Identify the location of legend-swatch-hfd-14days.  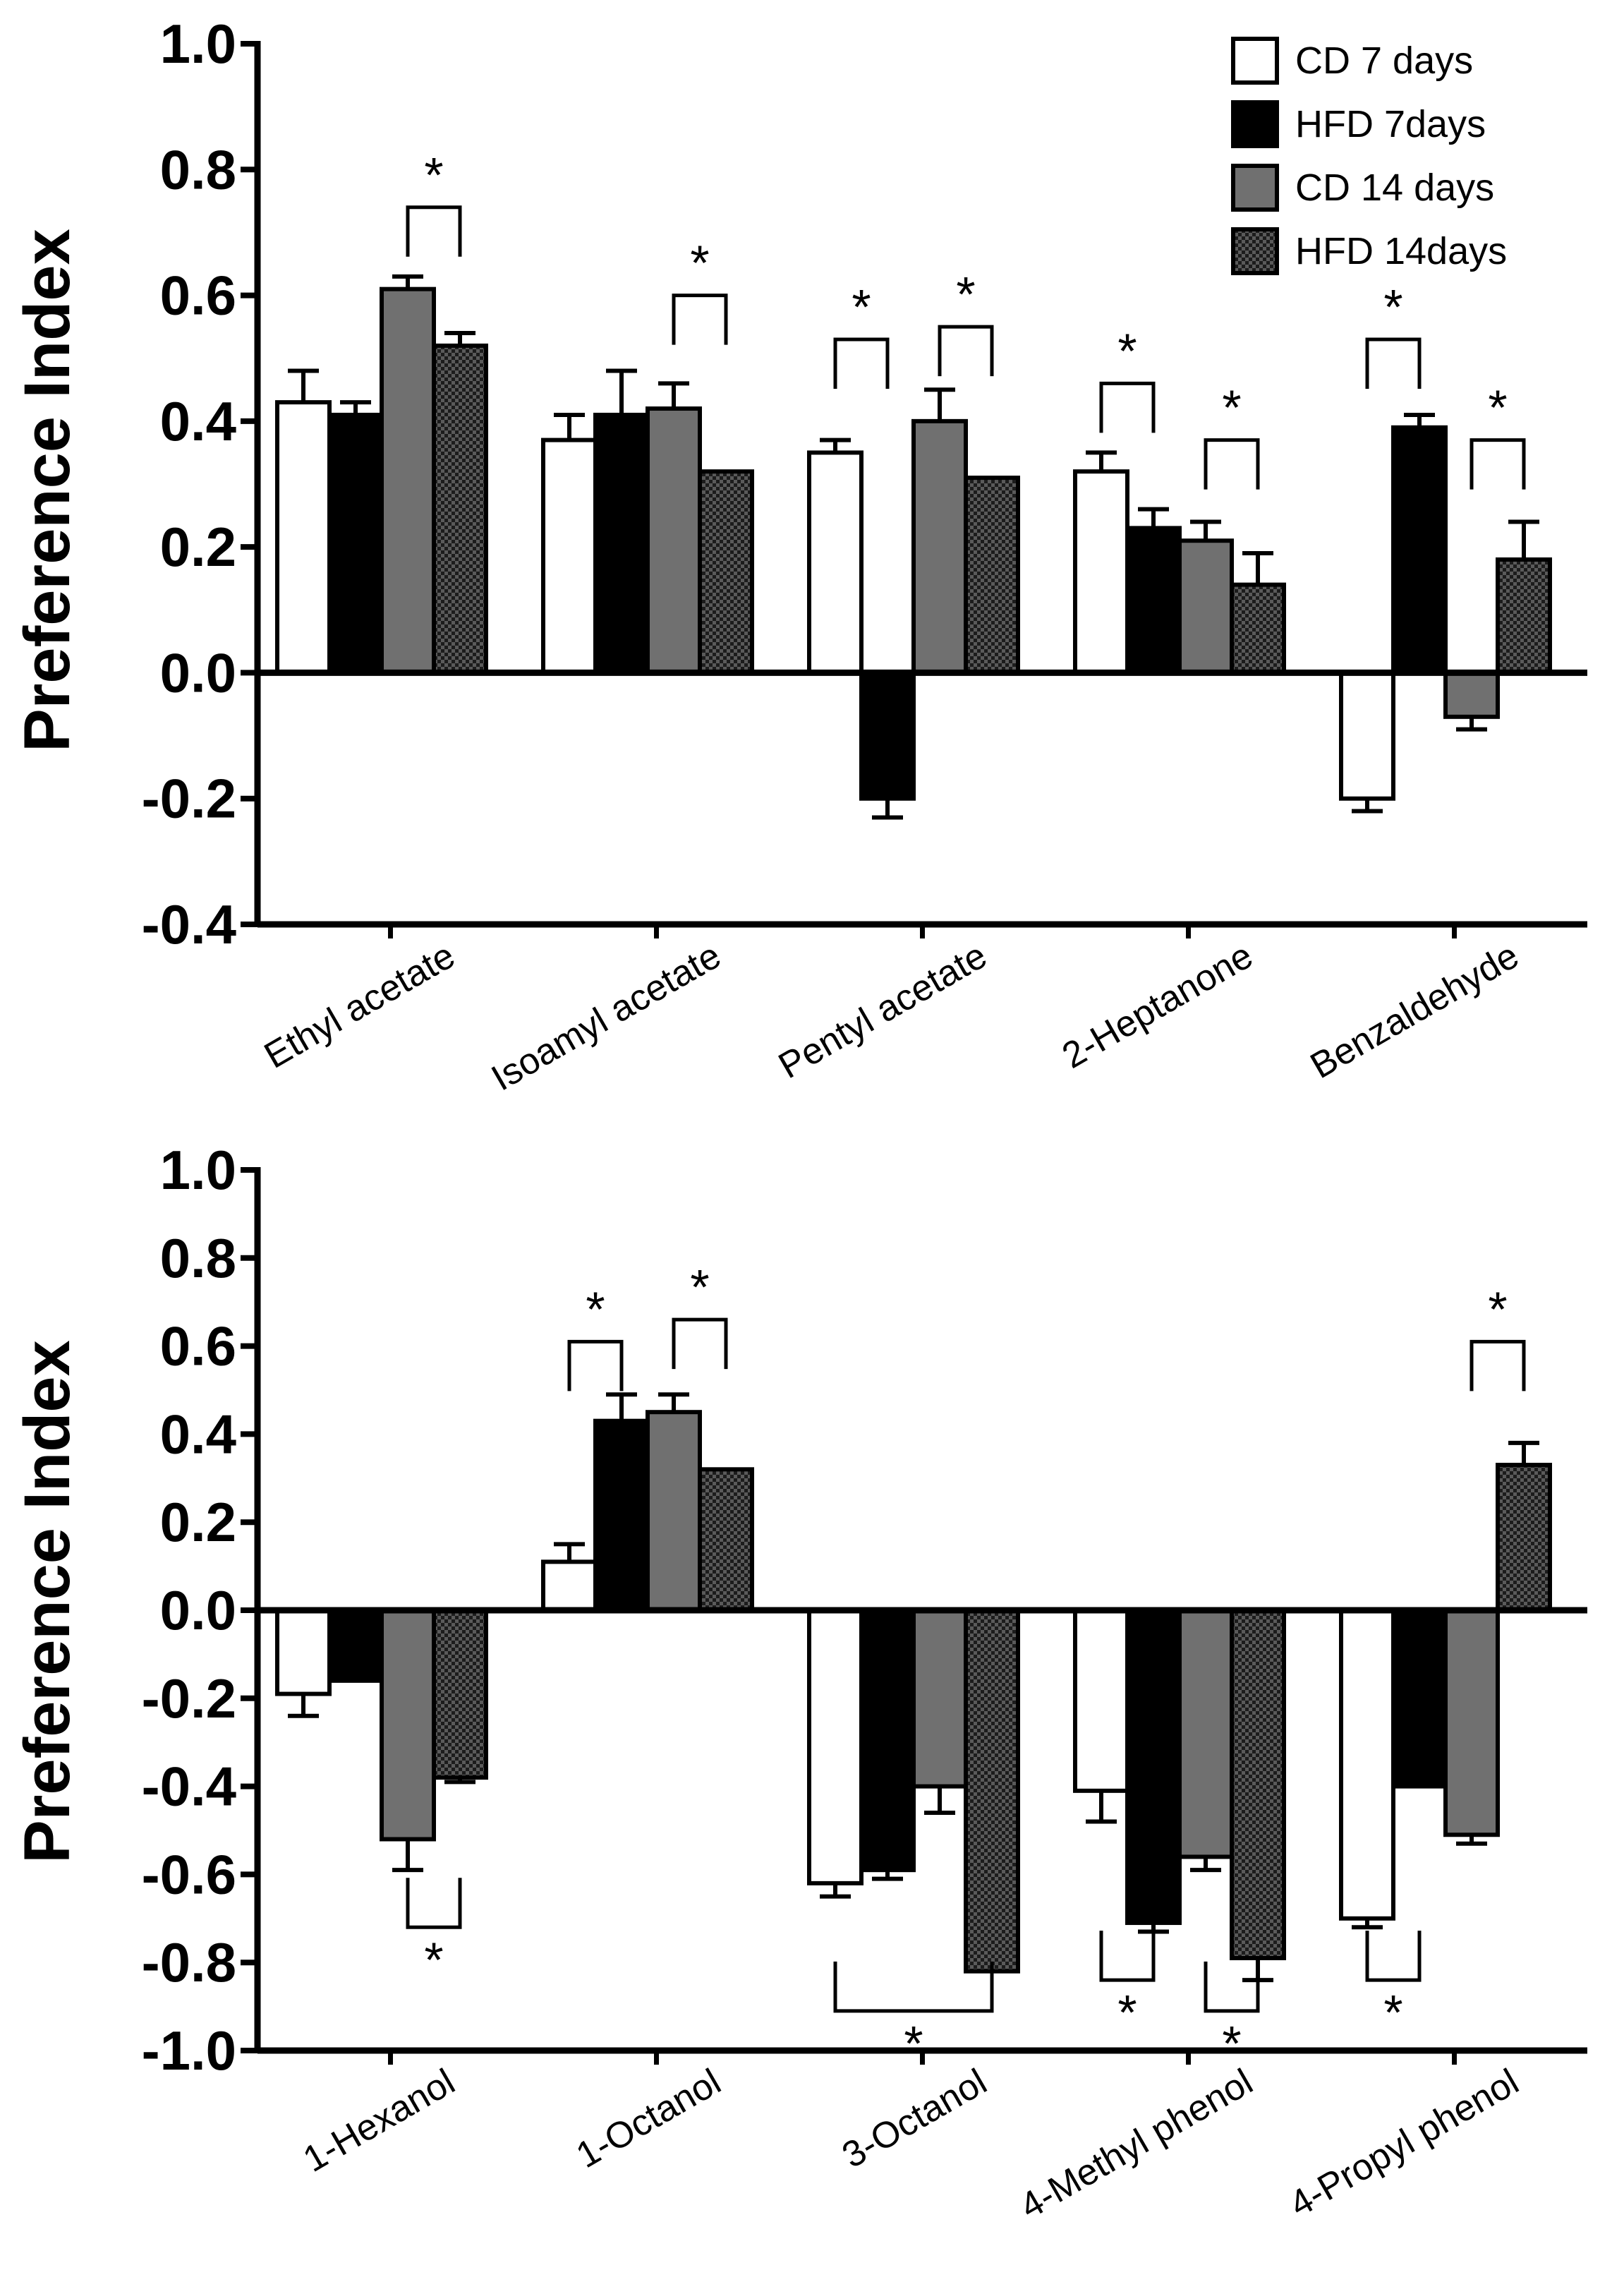
(1255, 251).